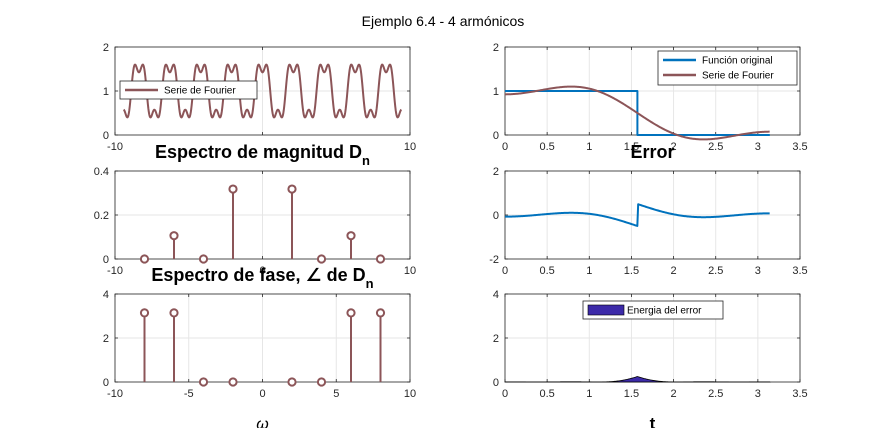 This screenshot has height=428, width=886. I want to click on x-tick-label: 5, so click(336, 394).